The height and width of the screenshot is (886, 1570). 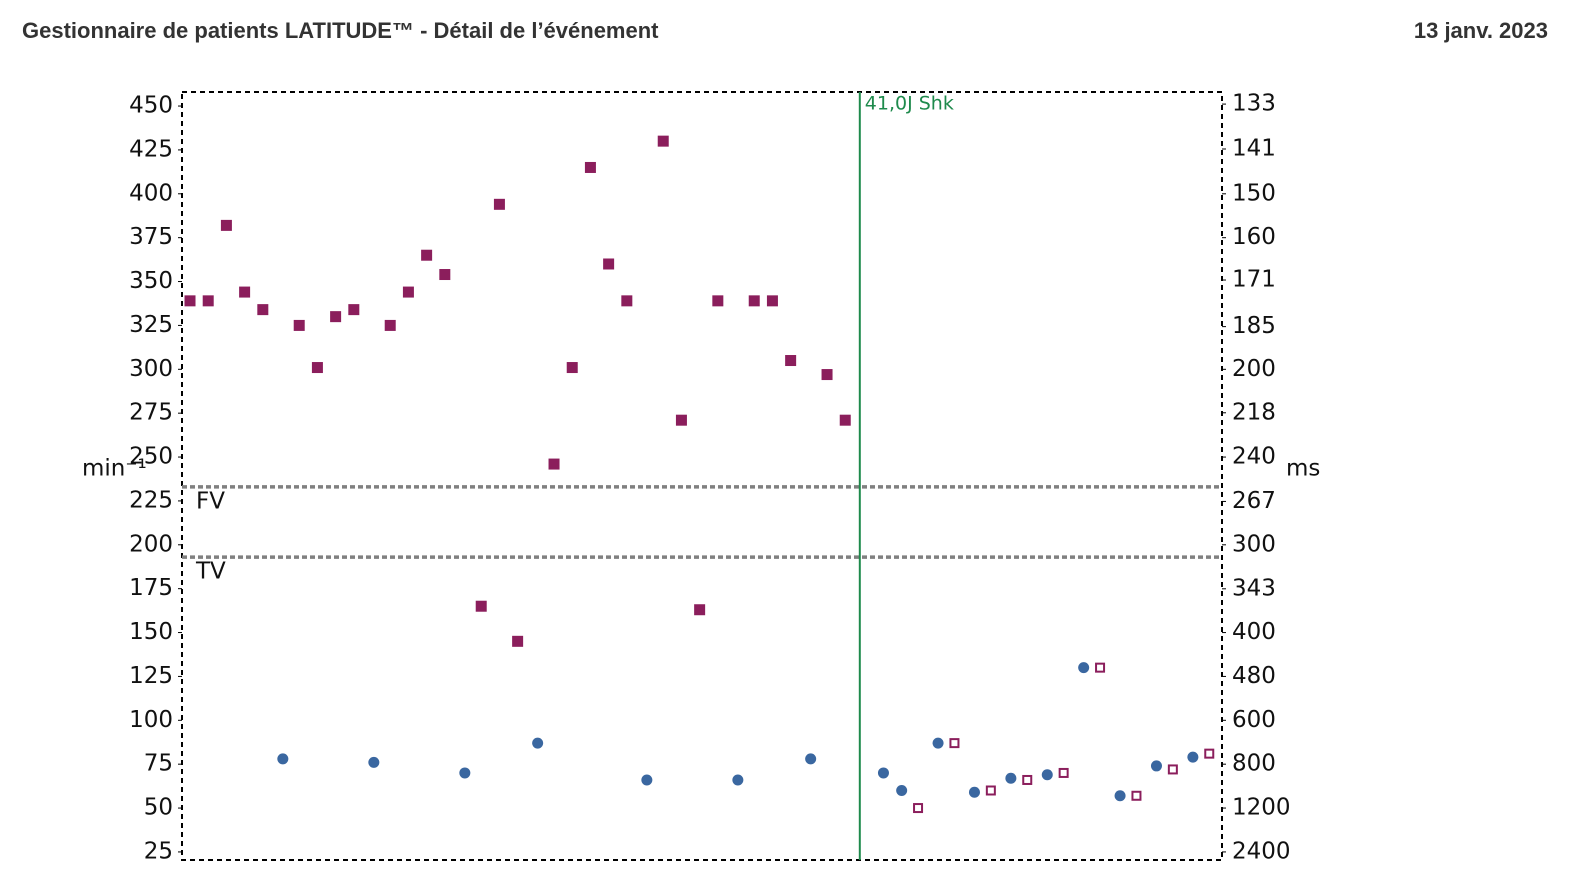 I want to click on y2-tick-label: 218, so click(x=1254, y=412).